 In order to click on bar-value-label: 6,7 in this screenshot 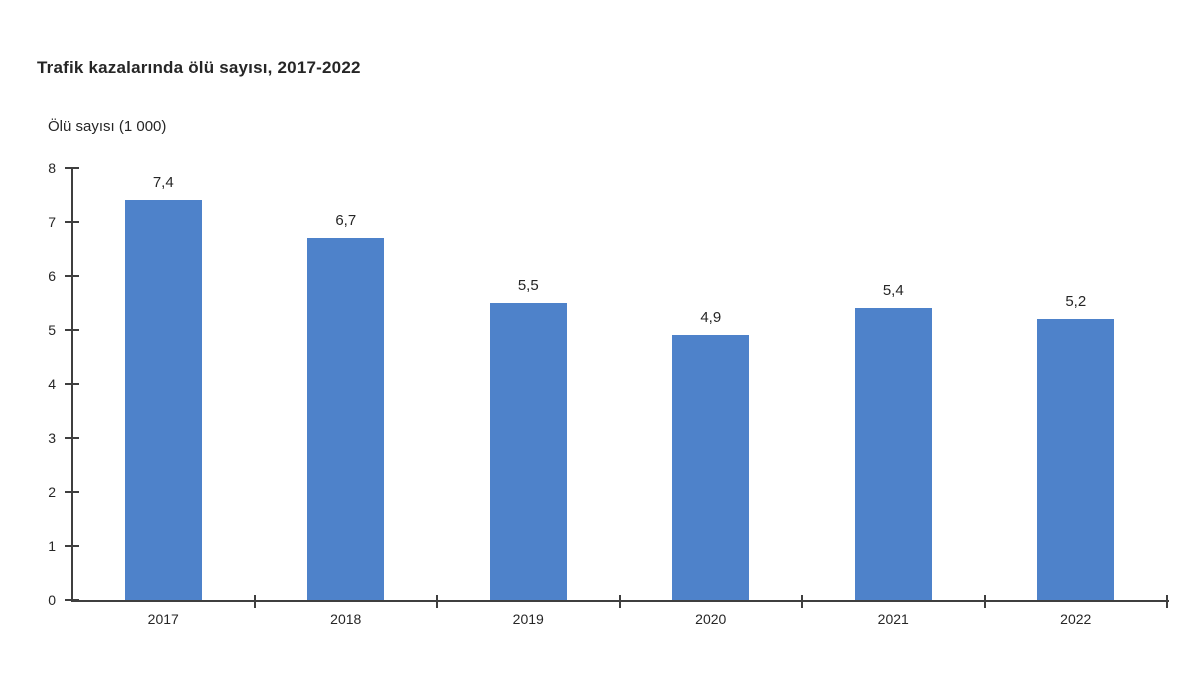, I will do `click(346, 221)`.